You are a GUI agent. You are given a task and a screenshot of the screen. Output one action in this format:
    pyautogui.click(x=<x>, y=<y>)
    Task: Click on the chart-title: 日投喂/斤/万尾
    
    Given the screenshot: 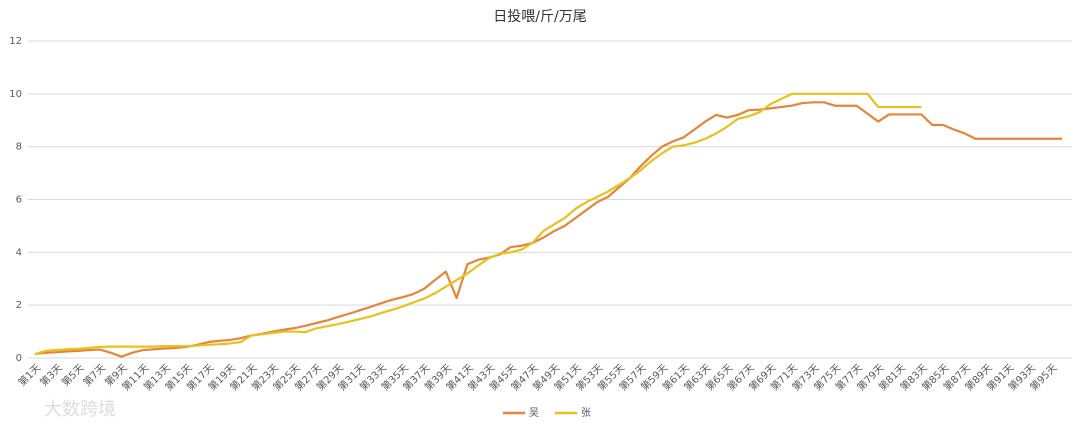 What is the action you would take?
    pyautogui.click(x=539, y=17)
    